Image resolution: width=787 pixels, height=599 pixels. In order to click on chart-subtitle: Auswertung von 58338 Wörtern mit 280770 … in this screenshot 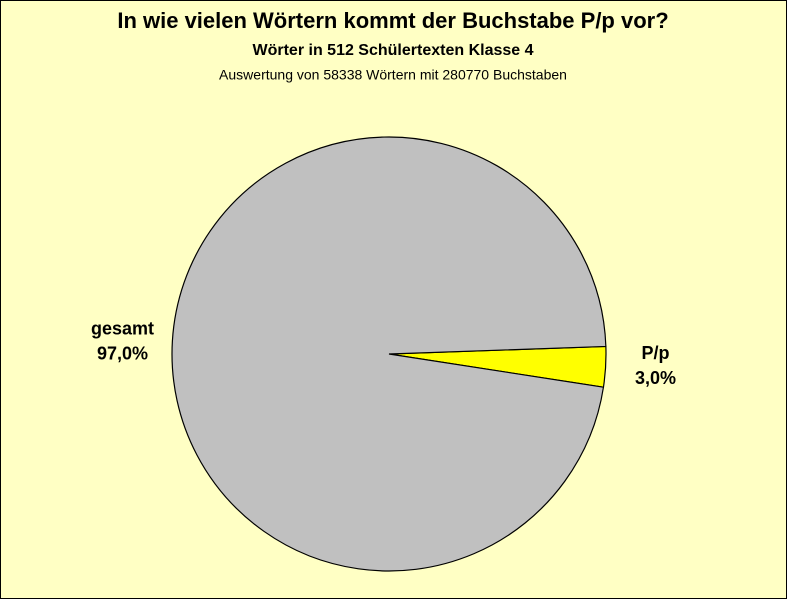, I will do `click(393, 75)`.